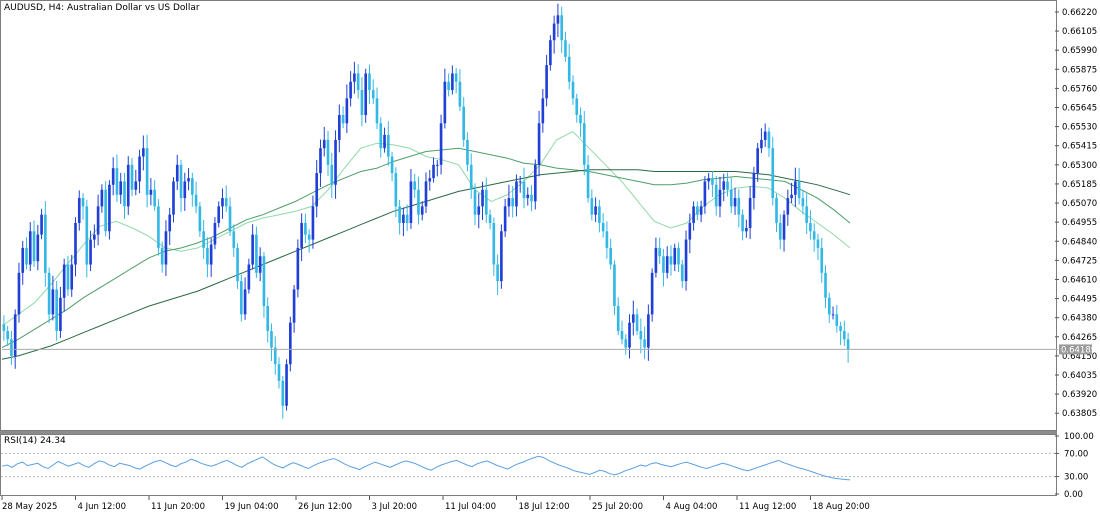  What do you see at coordinates (178, 507) in the screenshot?
I see `time-tick-label: 11 Jun 20:00` at bounding box center [178, 507].